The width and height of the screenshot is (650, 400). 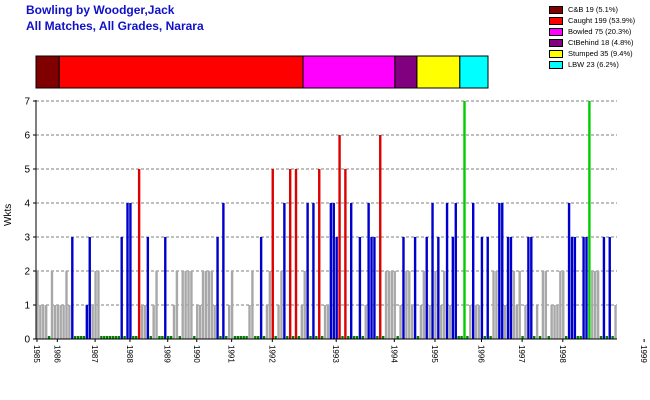 I want to click on x-tick-label: 1986, so click(x=56, y=354).